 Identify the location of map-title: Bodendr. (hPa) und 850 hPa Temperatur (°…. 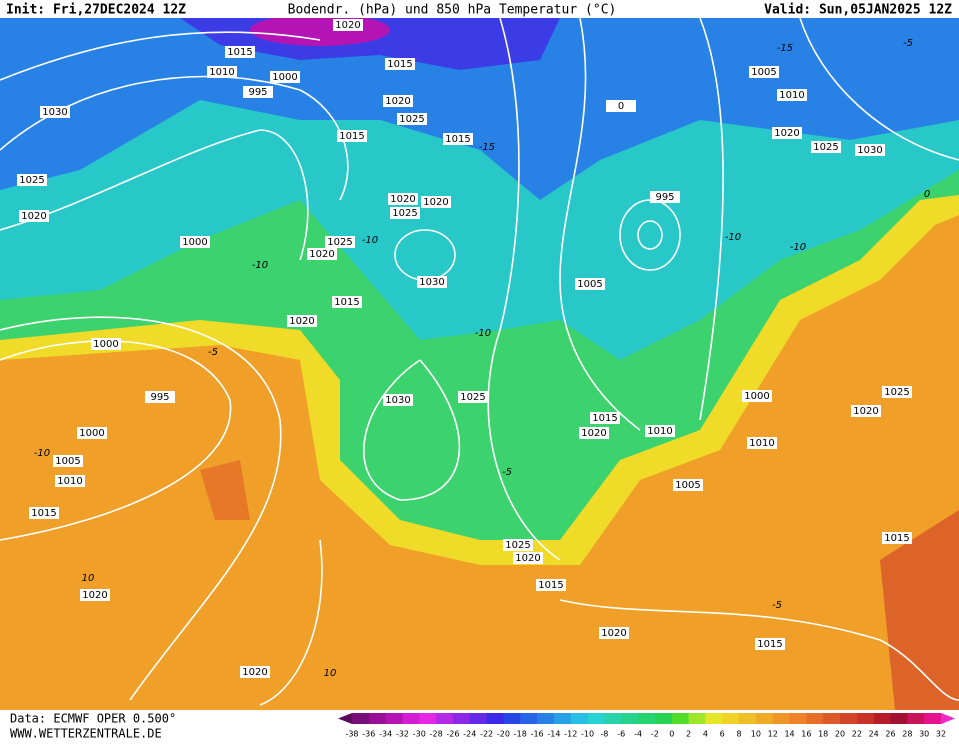
(452, 10).